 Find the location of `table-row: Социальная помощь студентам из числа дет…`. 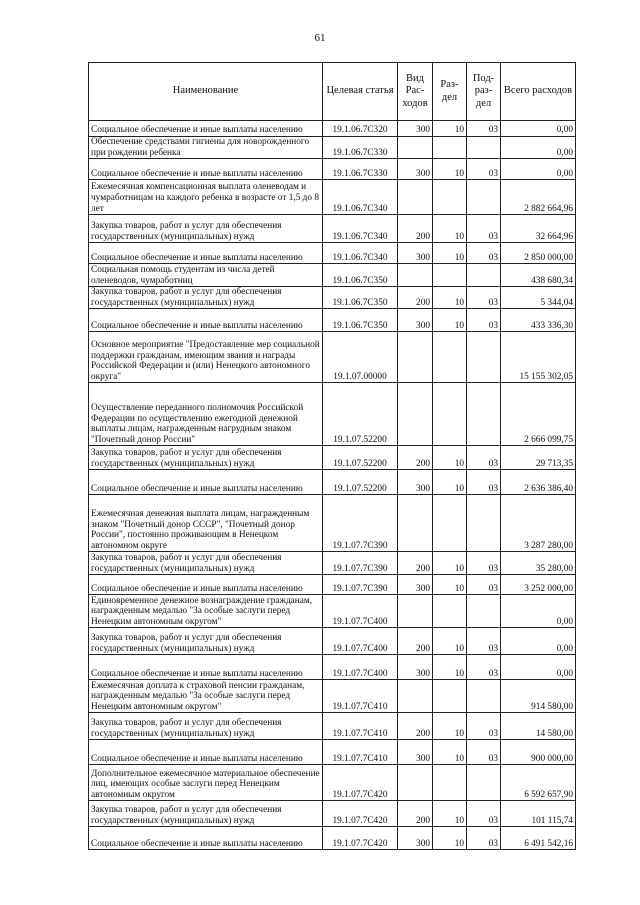

table-row: Социальная помощь студентам из числа дет… is located at coordinates (332, 275).